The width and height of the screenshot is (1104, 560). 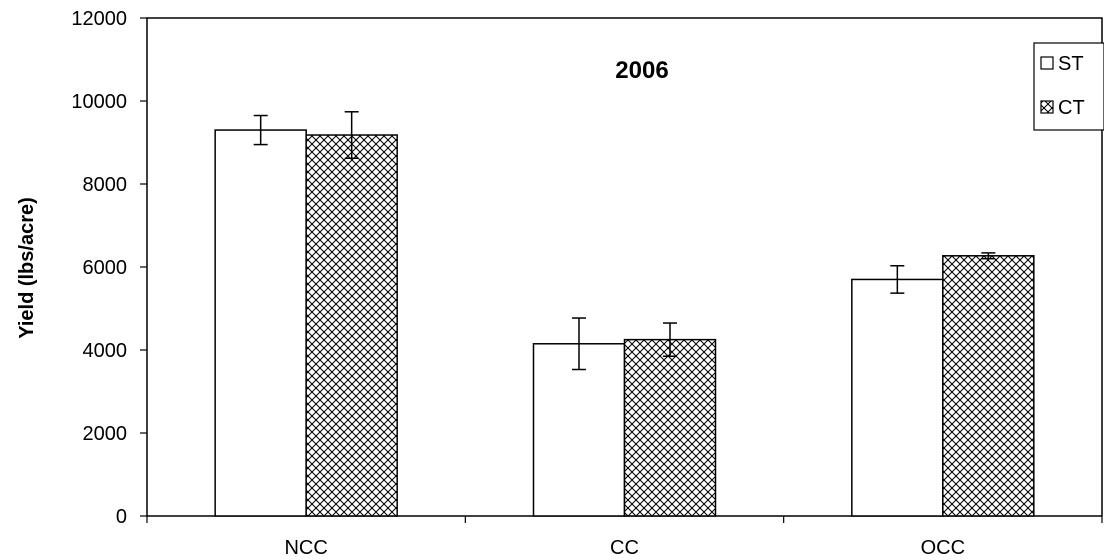 I want to click on y-tick-label: 6000, so click(x=105, y=268).